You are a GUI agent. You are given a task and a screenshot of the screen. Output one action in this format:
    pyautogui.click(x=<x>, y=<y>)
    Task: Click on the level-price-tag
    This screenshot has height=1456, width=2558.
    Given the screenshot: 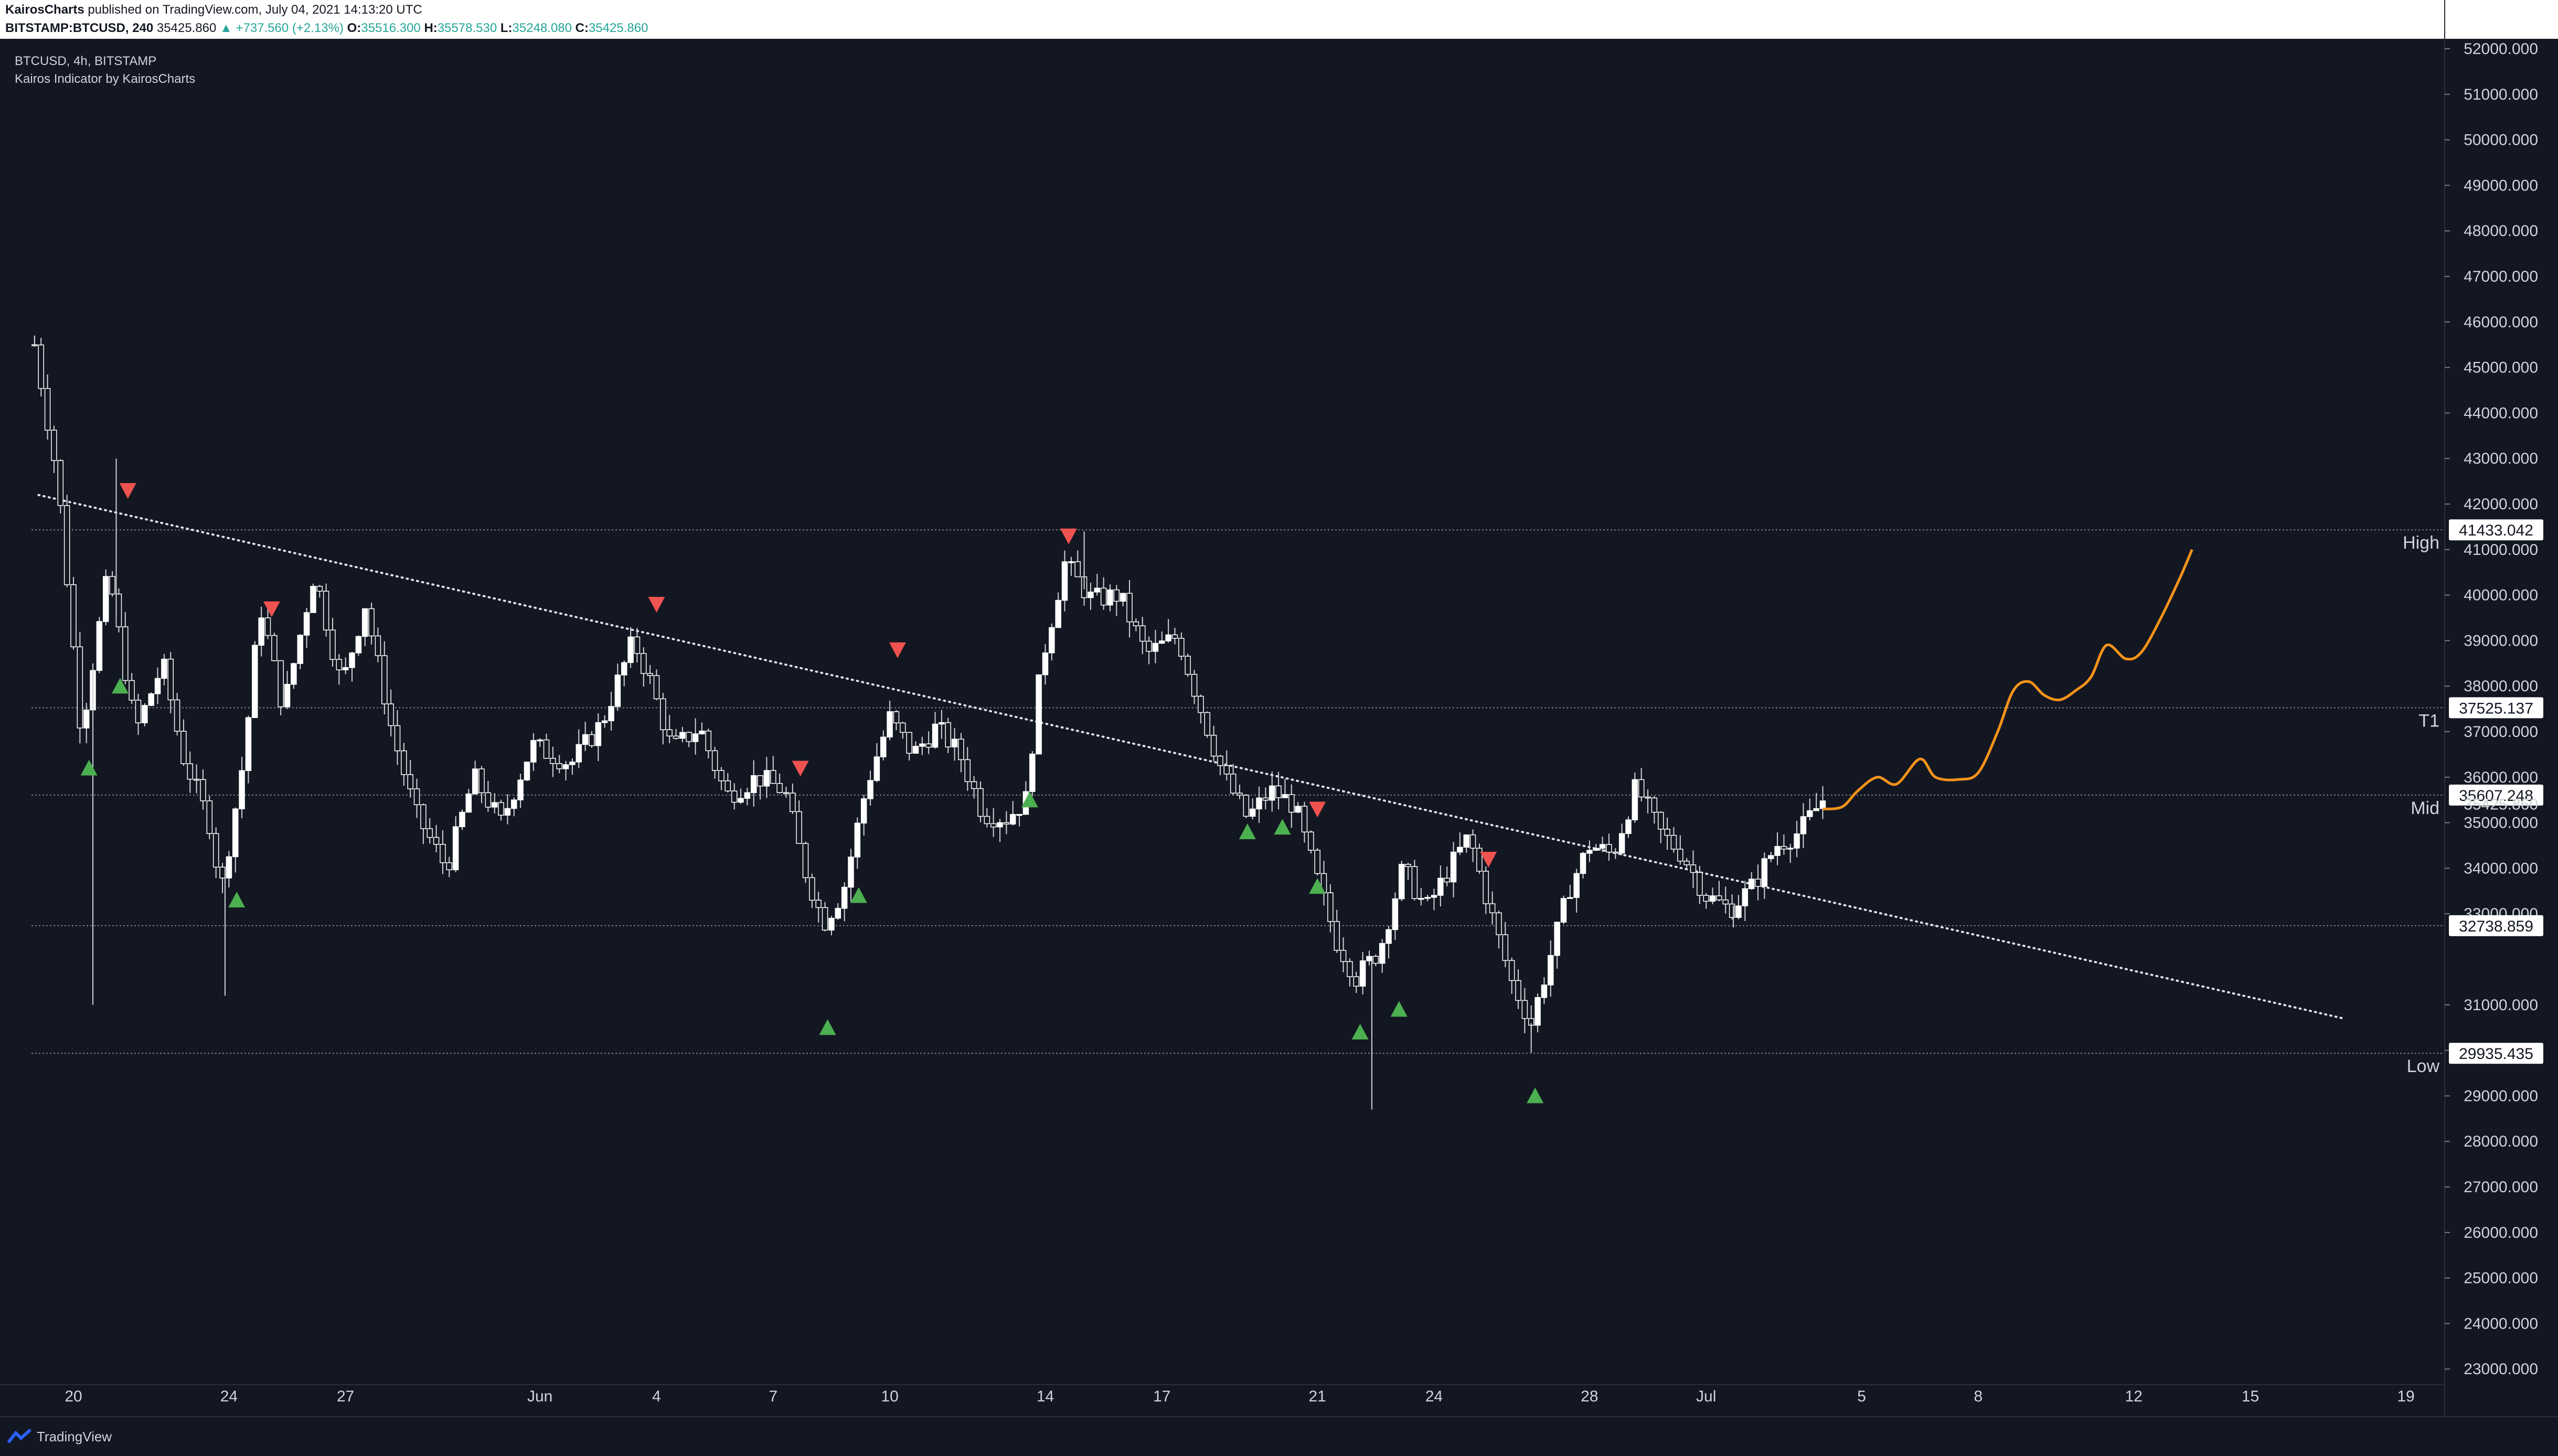 What is the action you would take?
    pyautogui.click(x=2496, y=530)
    